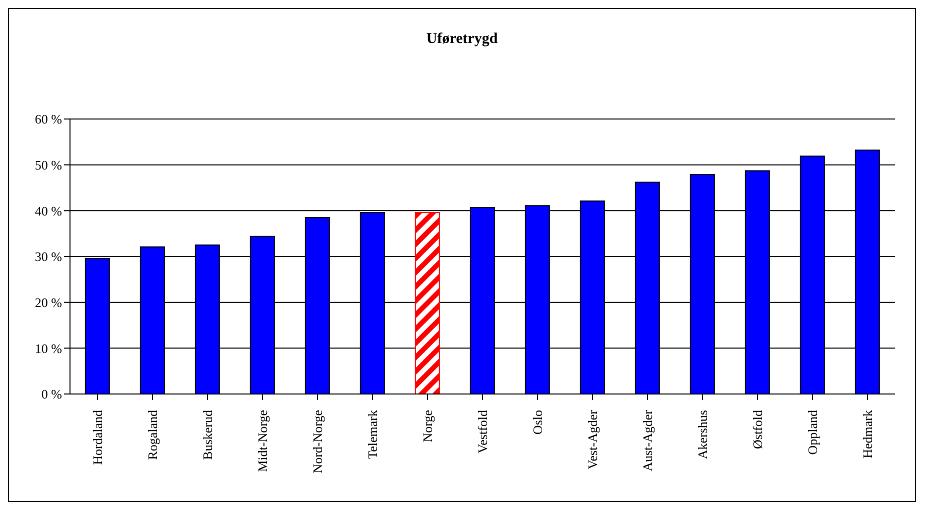 This screenshot has width=926, height=513. What do you see at coordinates (372, 434) in the screenshot?
I see `x-tick-label: Telemark` at bounding box center [372, 434].